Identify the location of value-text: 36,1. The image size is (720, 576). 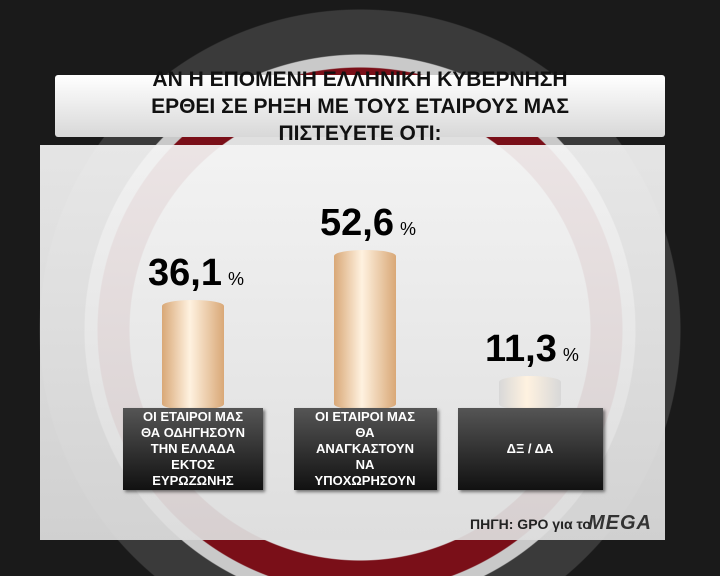
(185, 272).